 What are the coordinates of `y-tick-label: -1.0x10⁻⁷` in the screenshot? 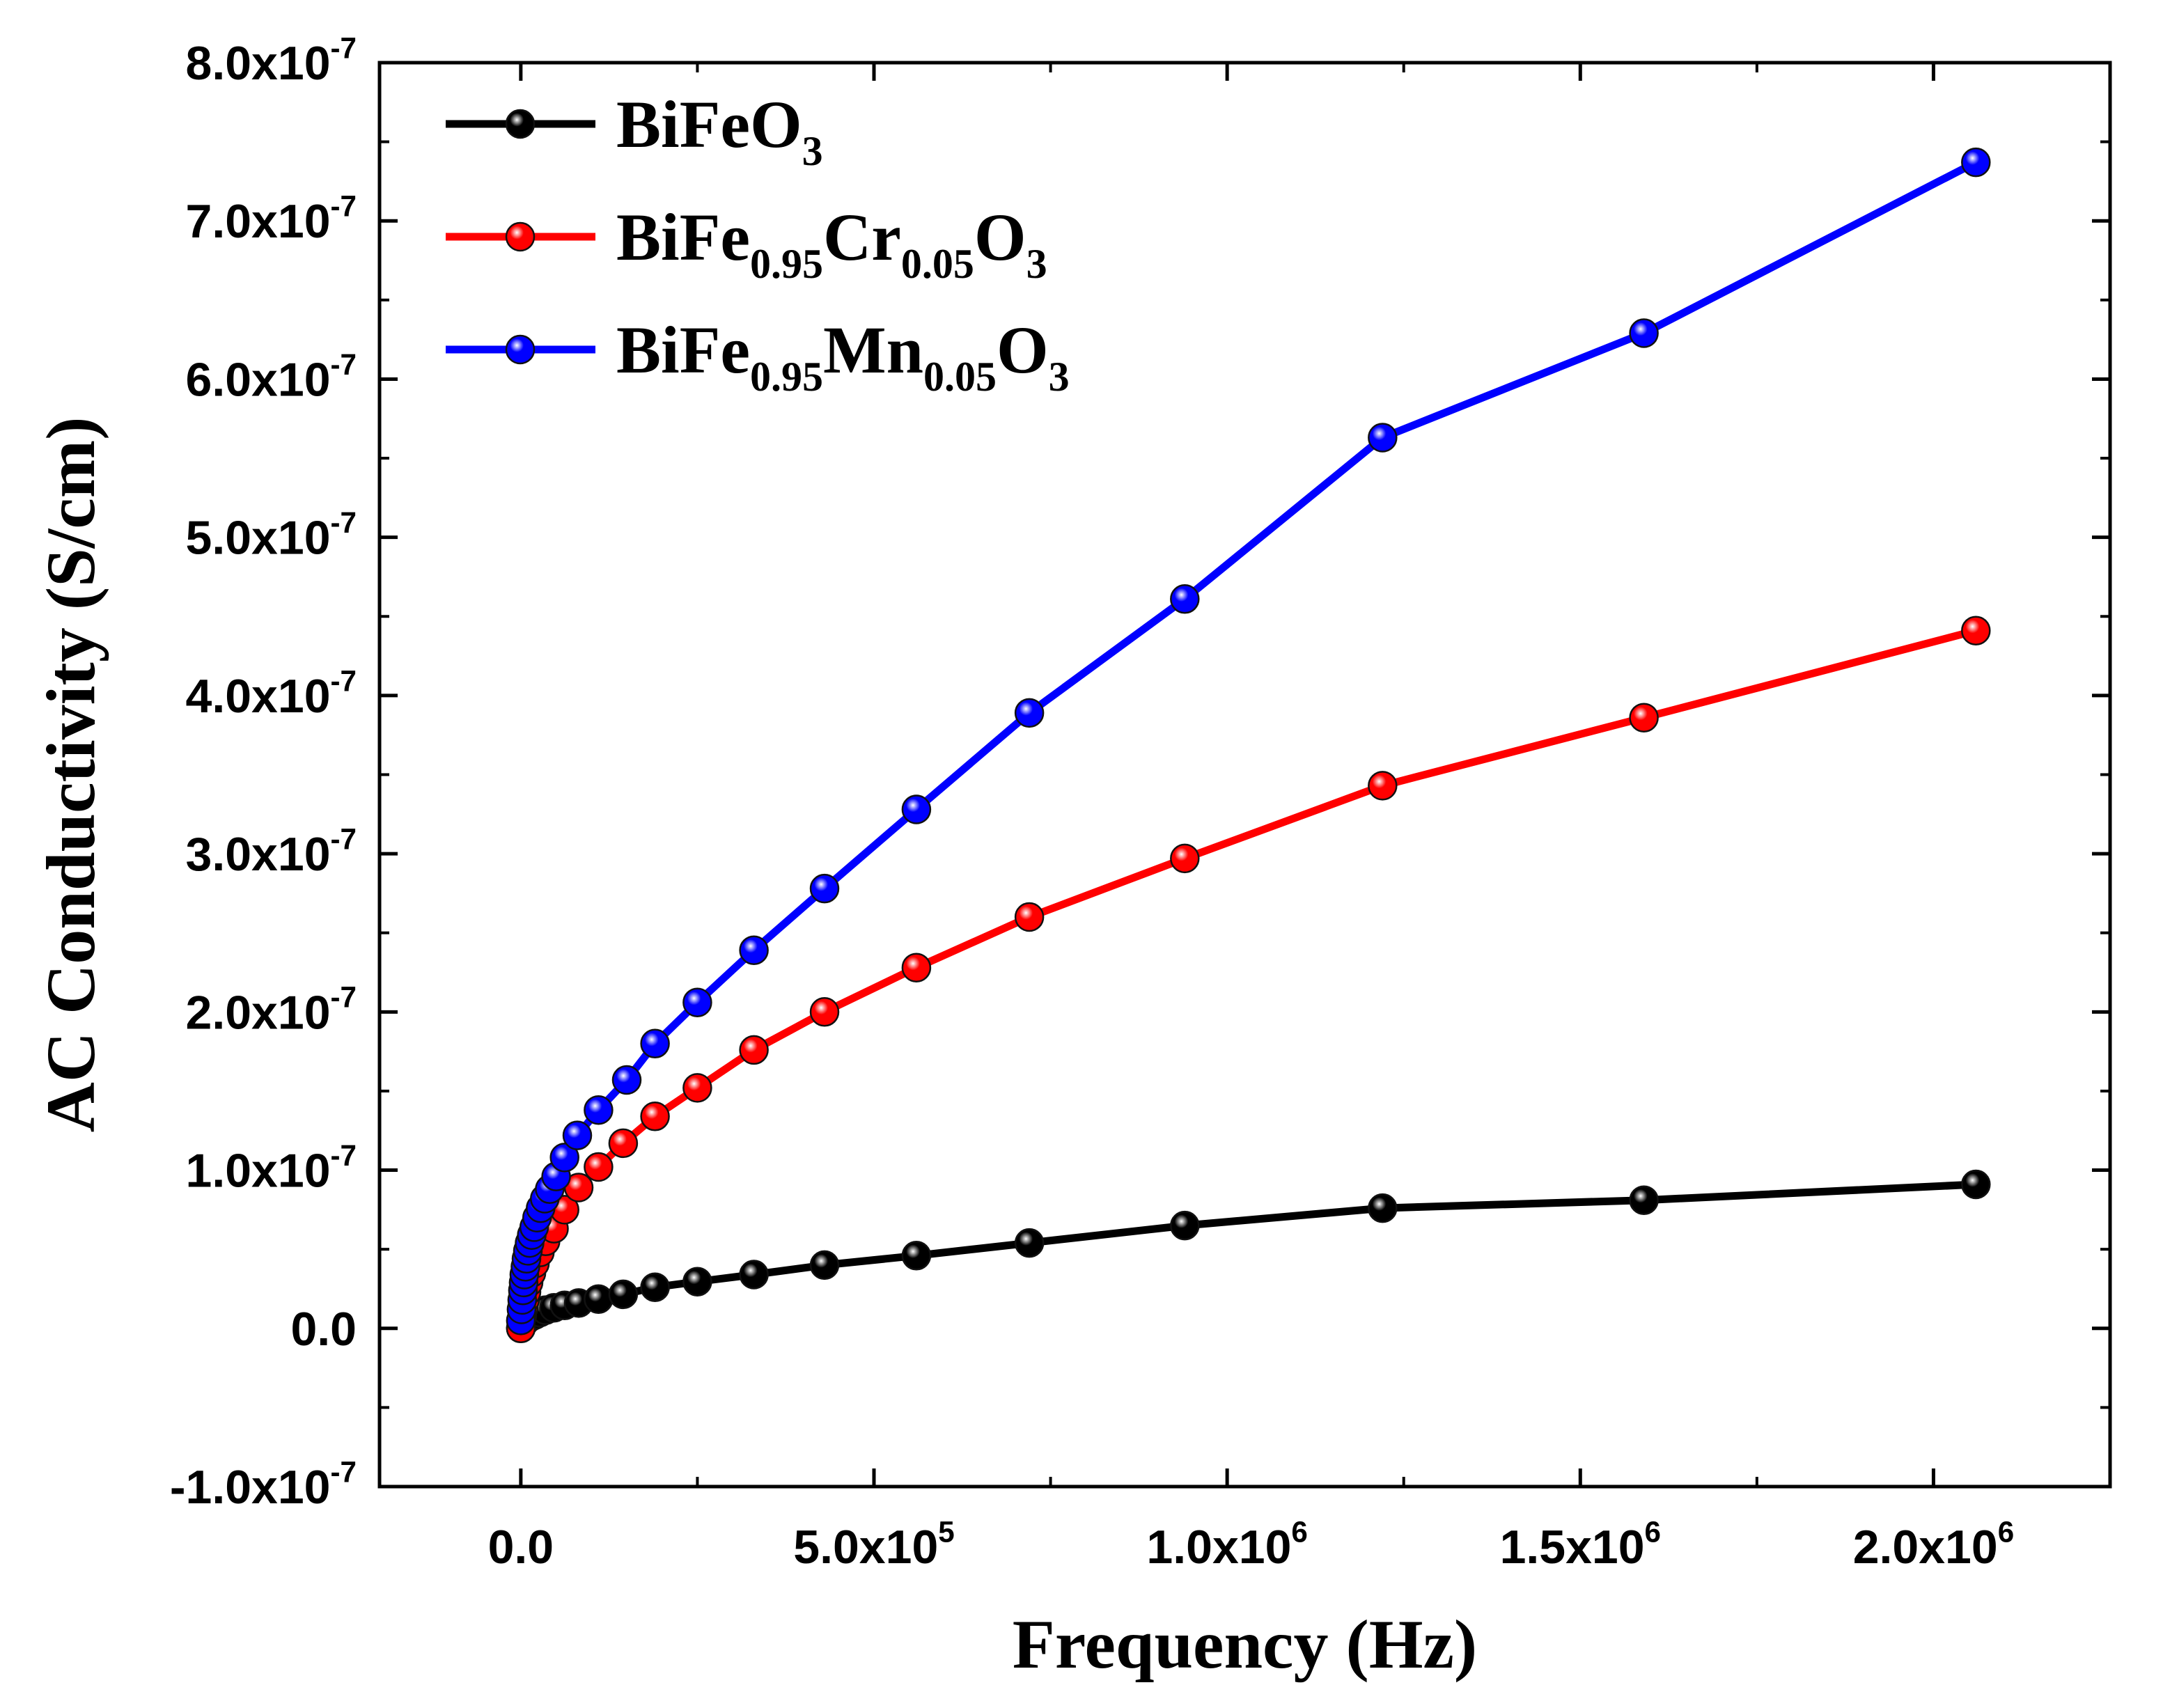 It's located at (263, 1485).